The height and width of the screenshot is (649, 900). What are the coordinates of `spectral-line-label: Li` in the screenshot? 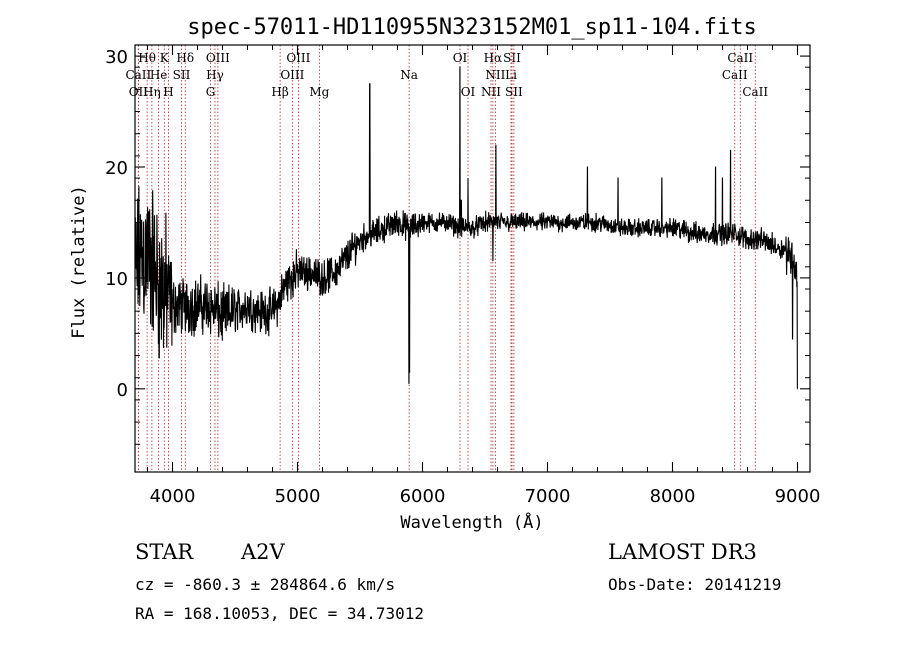 It's located at (511, 75).